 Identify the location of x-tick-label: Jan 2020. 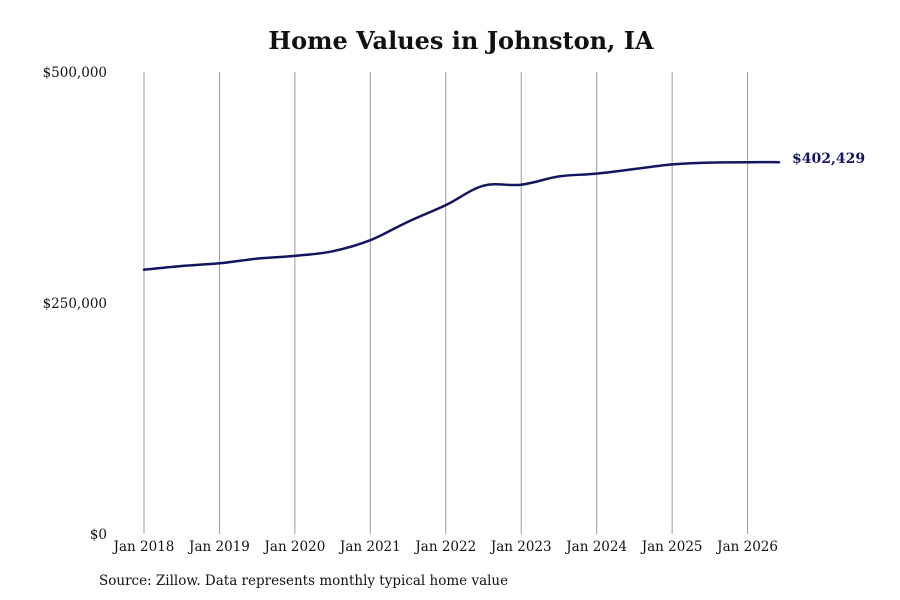
(293, 547).